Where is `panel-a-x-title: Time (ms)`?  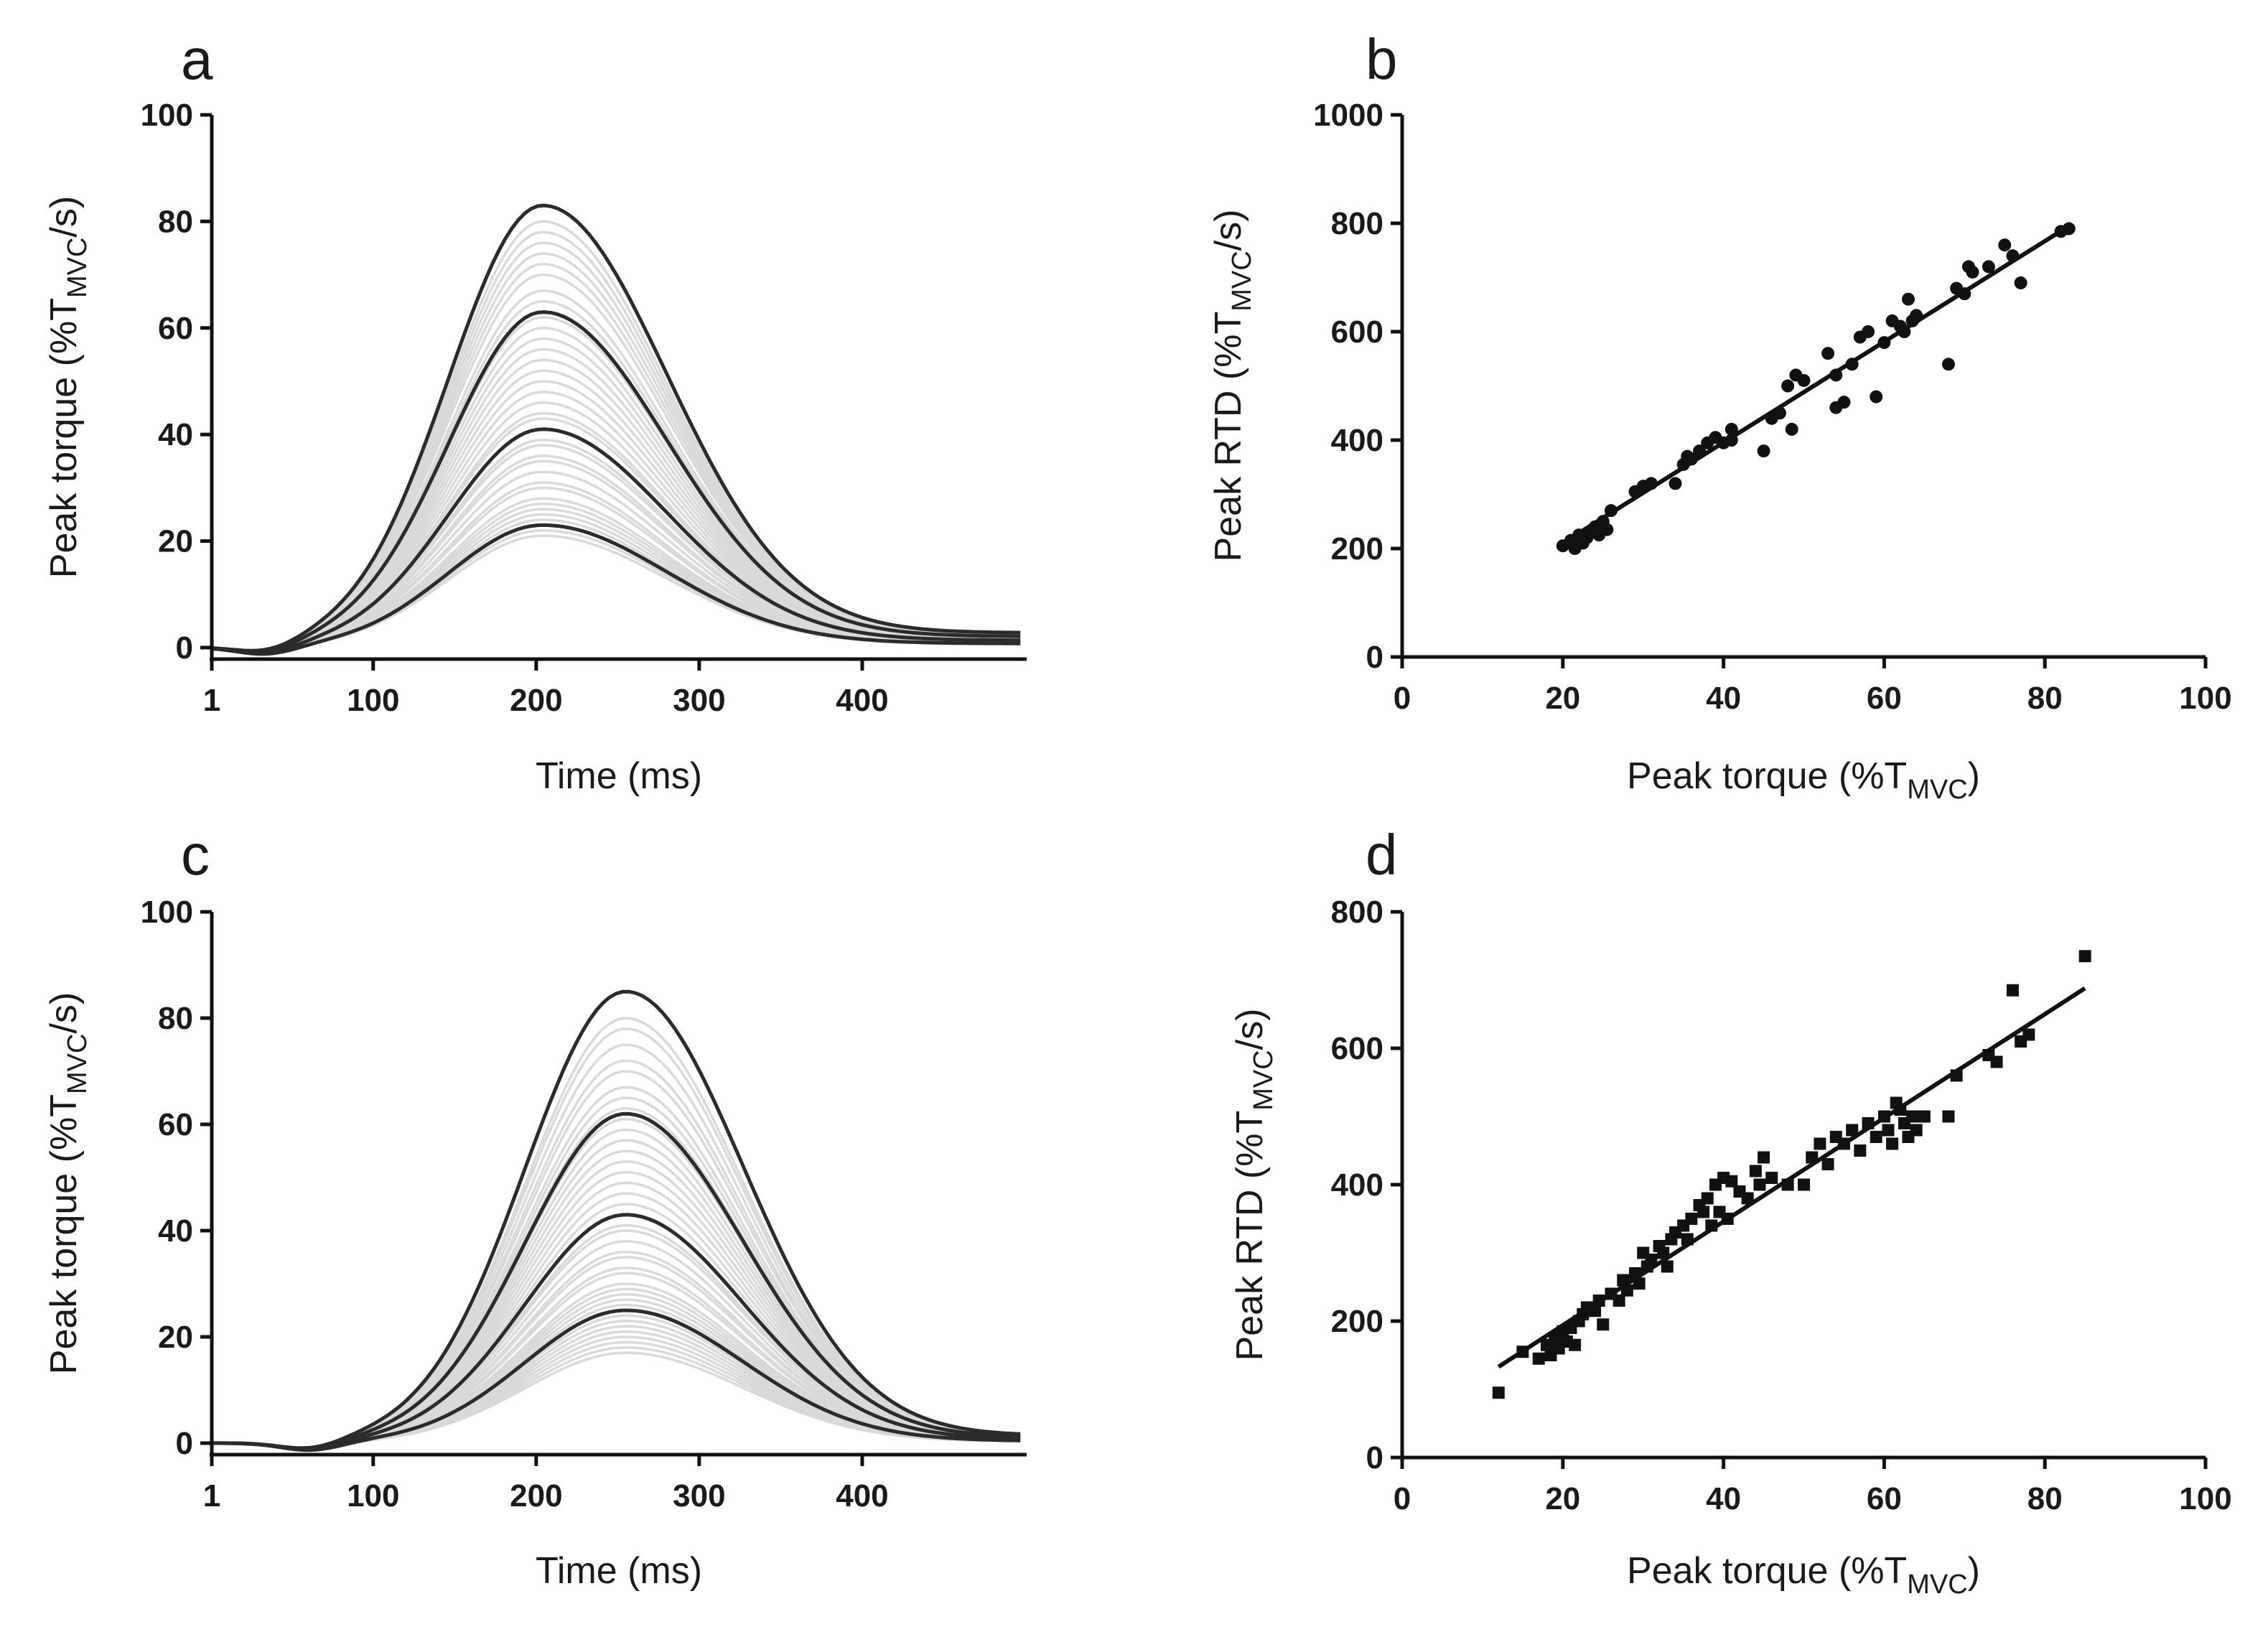
panel-a-x-title: Time (ms) is located at coordinates (619, 776).